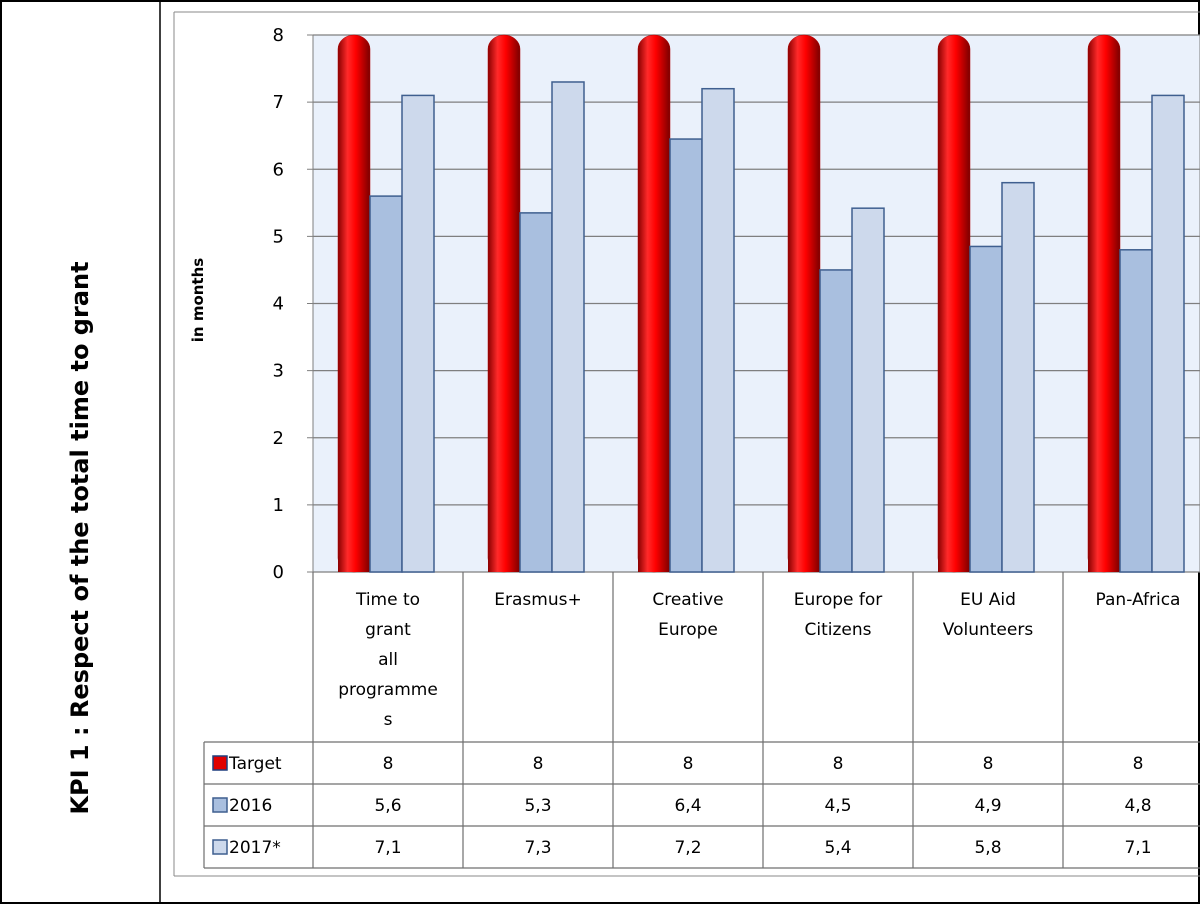  What do you see at coordinates (250, 806) in the screenshot?
I see `legend-label: 2016` at bounding box center [250, 806].